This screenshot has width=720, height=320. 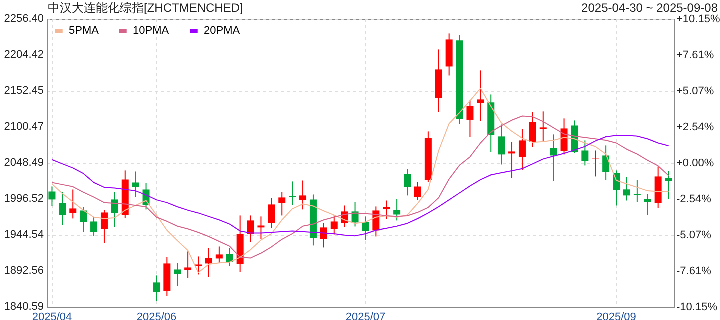 I want to click on y-tick-label: 1892.56, so click(x=24, y=271).